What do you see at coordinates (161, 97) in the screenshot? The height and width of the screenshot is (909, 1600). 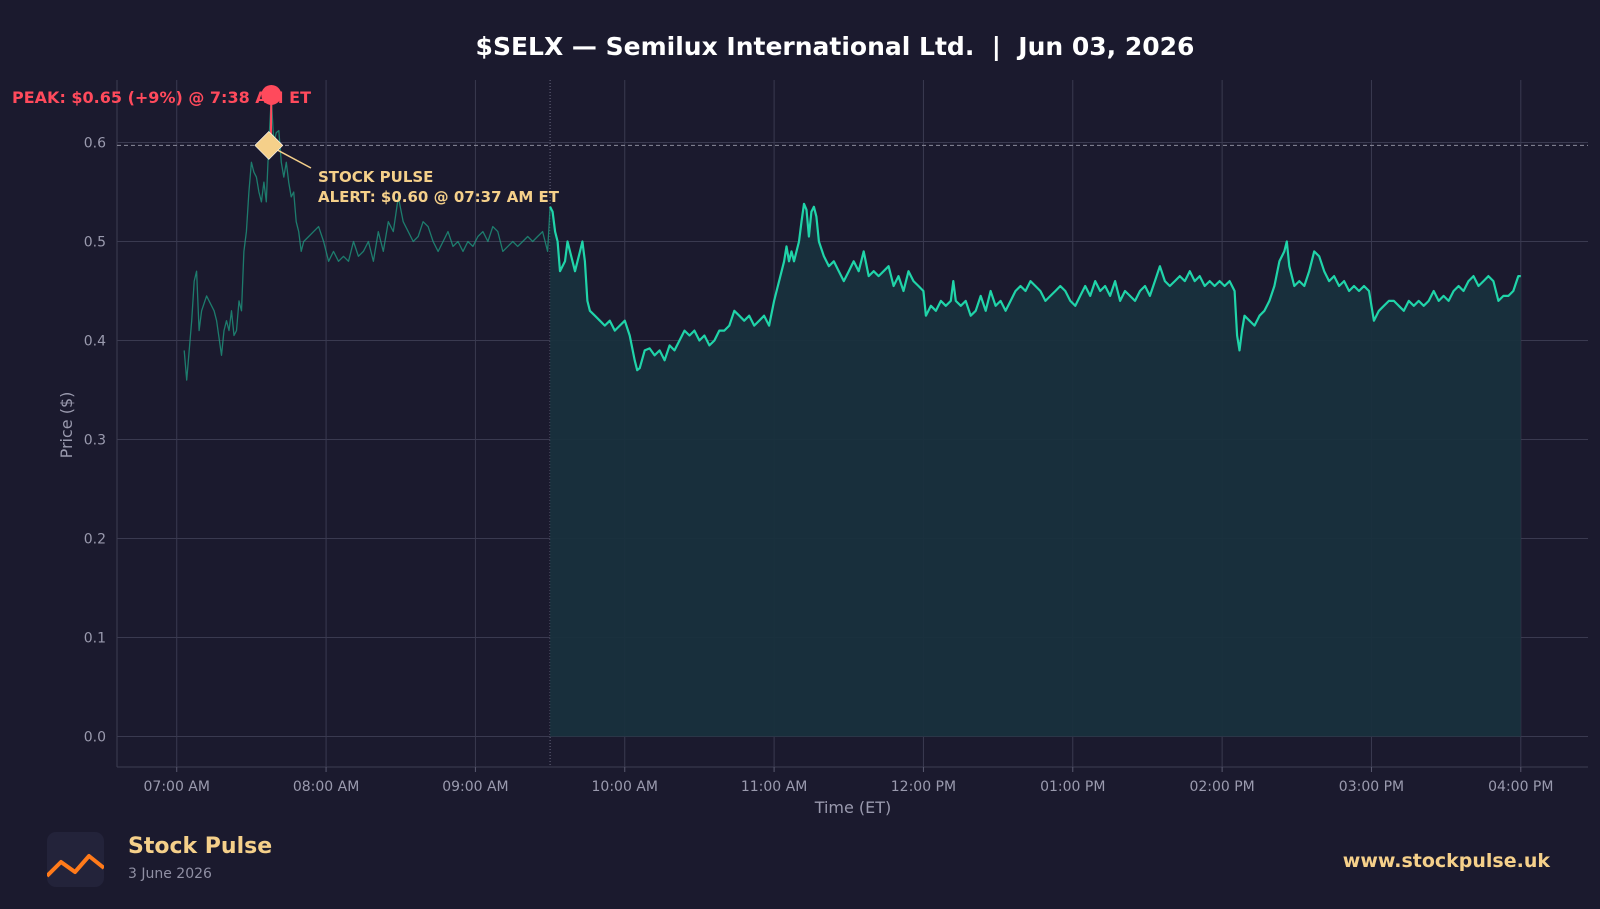 I see `peak-label: PEAK: $0.65 (+9%) @ 7:38 AM ET` at bounding box center [161, 97].